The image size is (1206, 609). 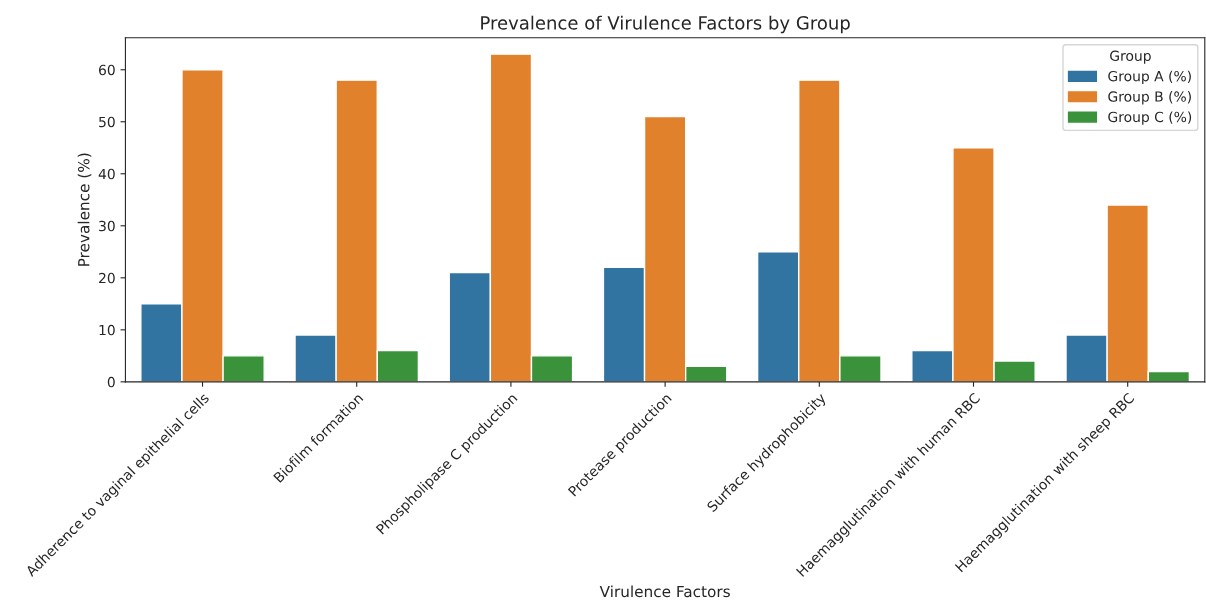 What do you see at coordinates (107, 226) in the screenshot?
I see `y-tick-label: 30` at bounding box center [107, 226].